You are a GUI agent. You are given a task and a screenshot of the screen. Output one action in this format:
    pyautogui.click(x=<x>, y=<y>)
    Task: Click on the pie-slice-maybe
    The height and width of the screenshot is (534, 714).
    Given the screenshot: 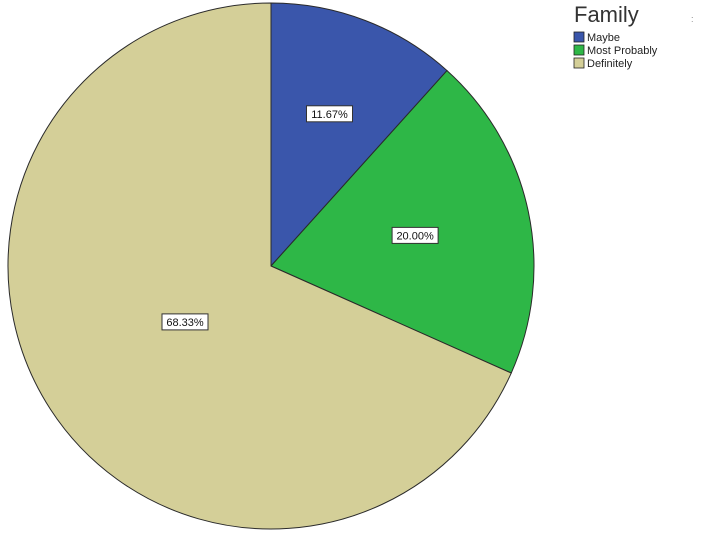 What is the action you would take?
    pyautogui.click(x=359, y=135)
    